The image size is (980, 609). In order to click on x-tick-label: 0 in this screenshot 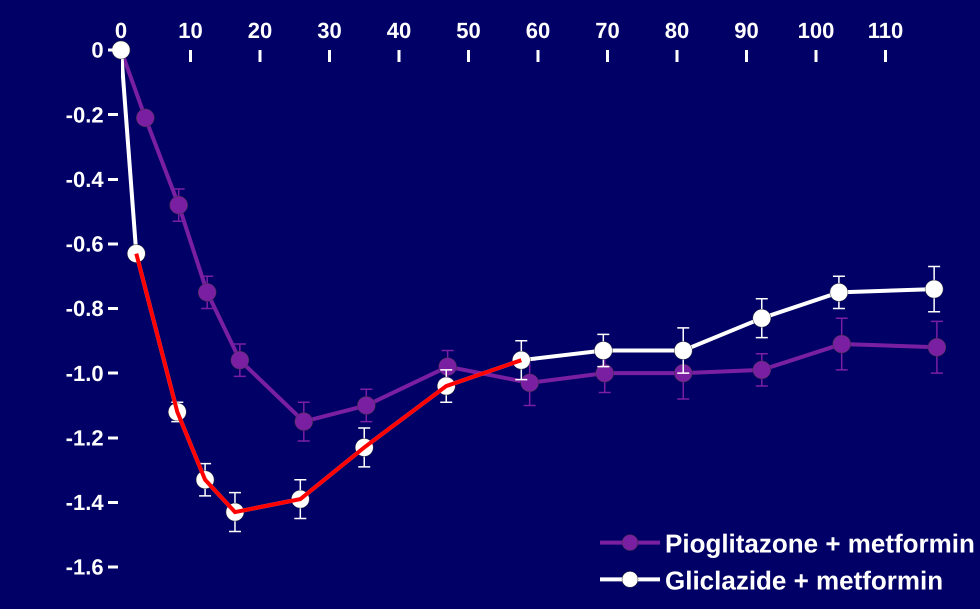, I will do `click(121, 31)`.